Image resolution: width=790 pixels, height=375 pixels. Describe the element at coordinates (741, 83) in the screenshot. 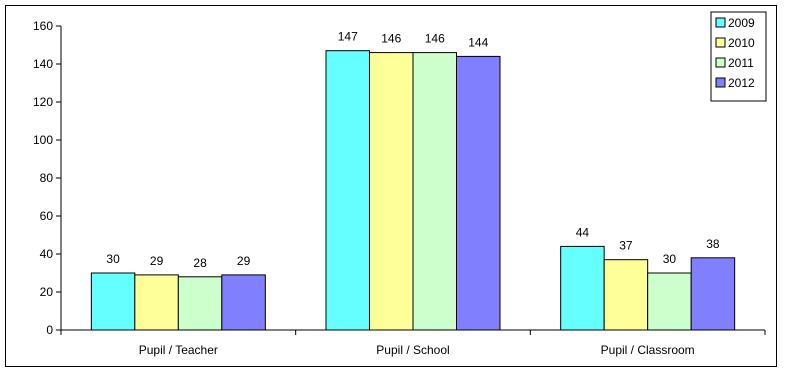

I see `legend-label: 2012` at that location.